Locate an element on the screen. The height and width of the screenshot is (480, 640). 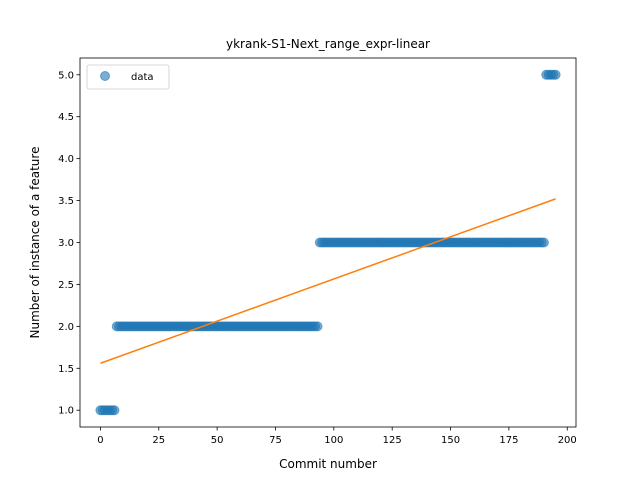
x-tick-label: 175 is located at coordinates (508, 440).